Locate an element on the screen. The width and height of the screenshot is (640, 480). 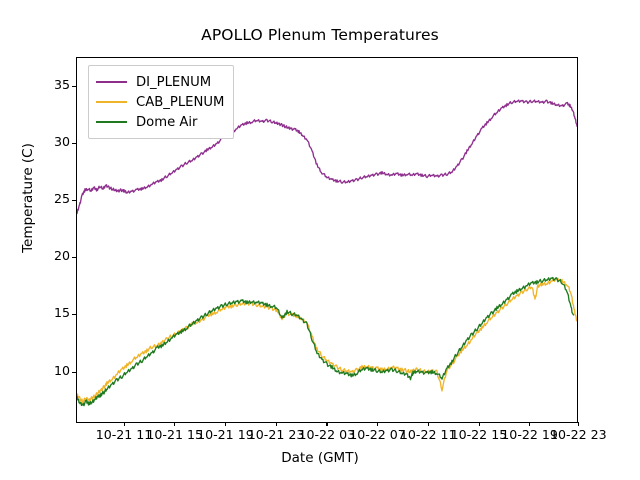
chart-legend: DI_PLENUM CAB_PLENUM Dome Air is located at coordinates (161, 102).